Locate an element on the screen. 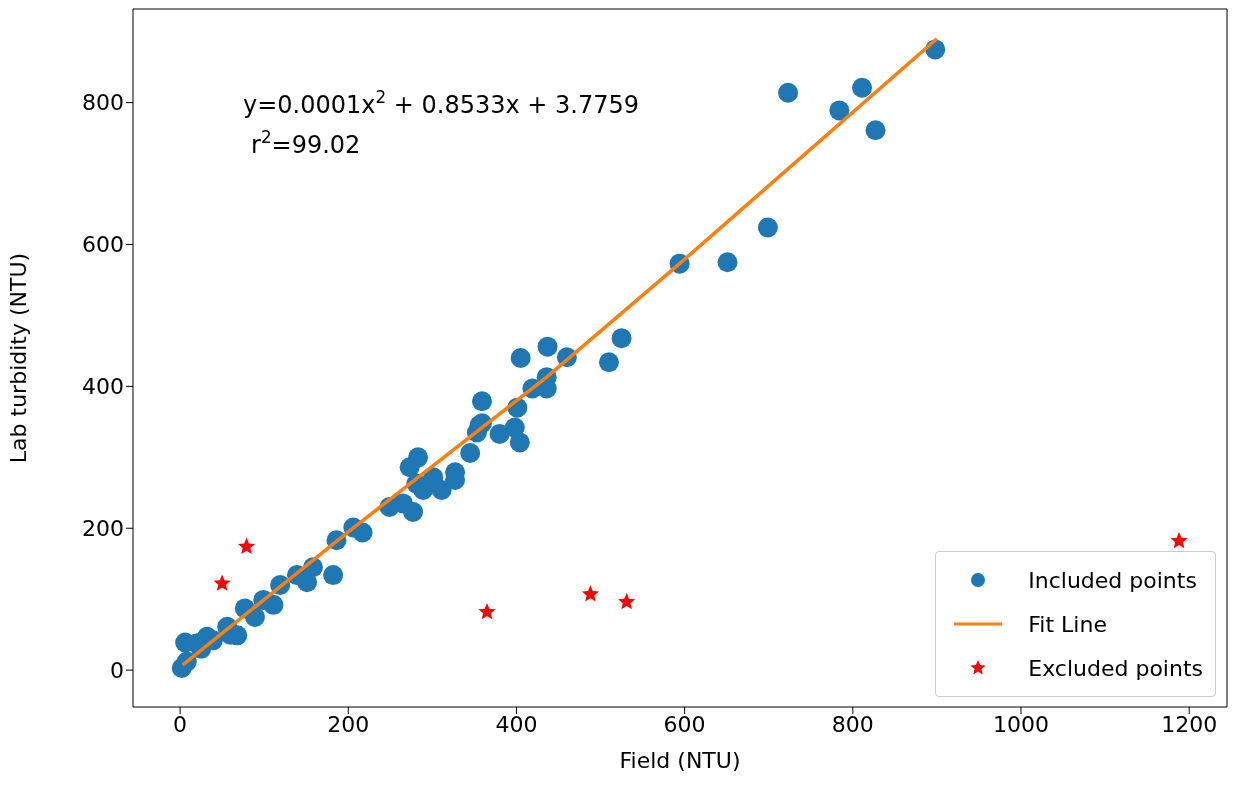 The width and height of the screenshot is (1238, 792). y-tick-label: 600 is located at coordinates (103, 245).